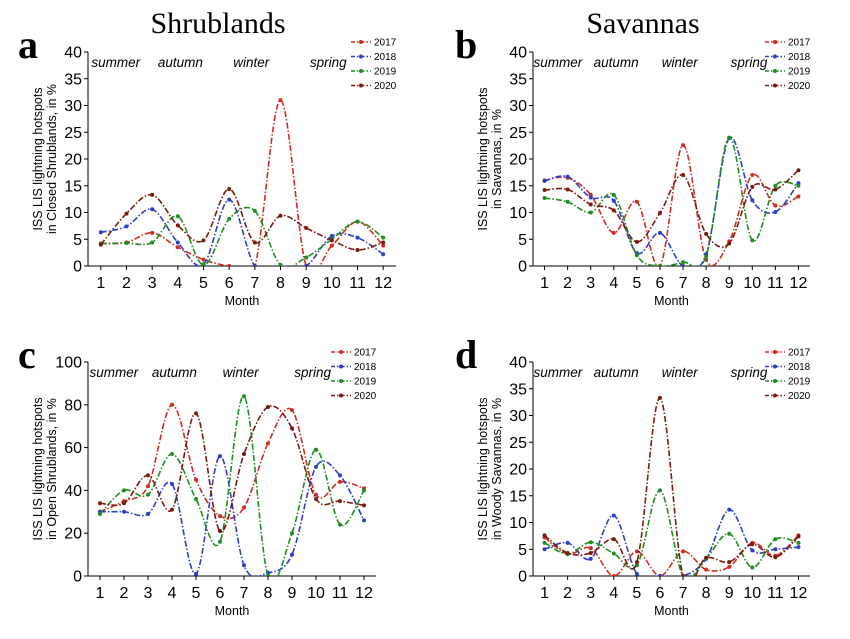 The image size is (850, 639). Describe the element at coordinates (518, 186) in the screenshot. I see `y-tick-label: 15` at that location.